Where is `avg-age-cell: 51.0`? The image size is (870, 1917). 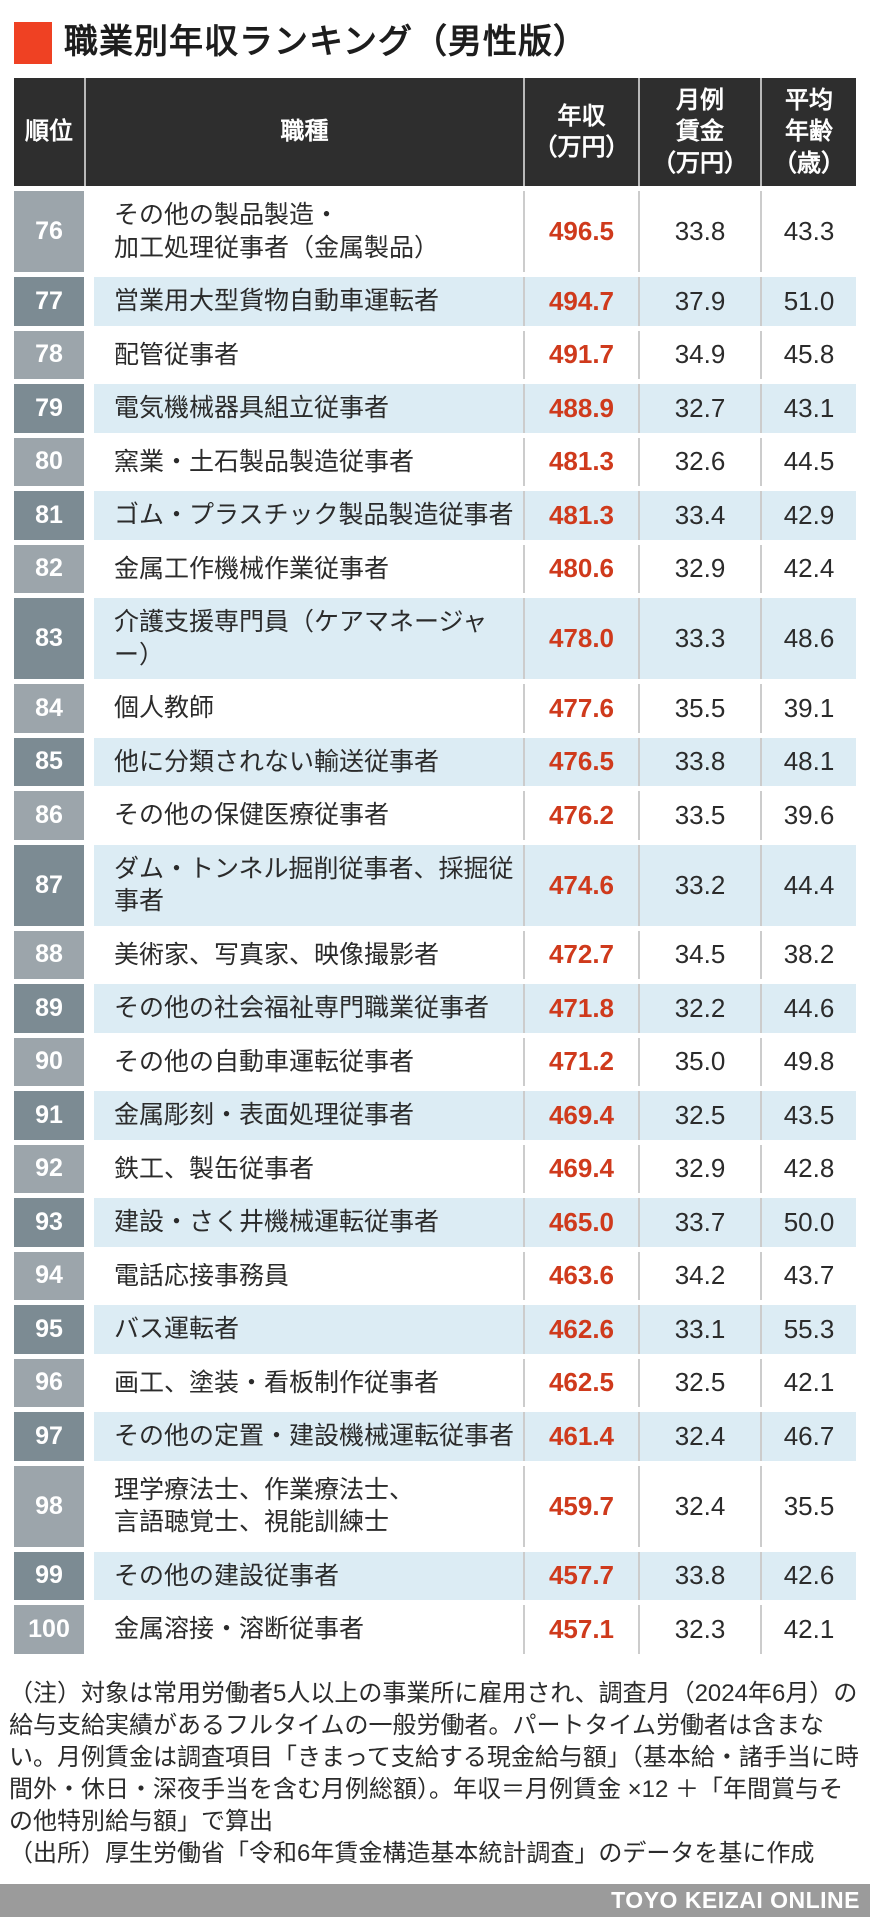 avg-age-cell: 51.0 is located at coordinates (808, 301).